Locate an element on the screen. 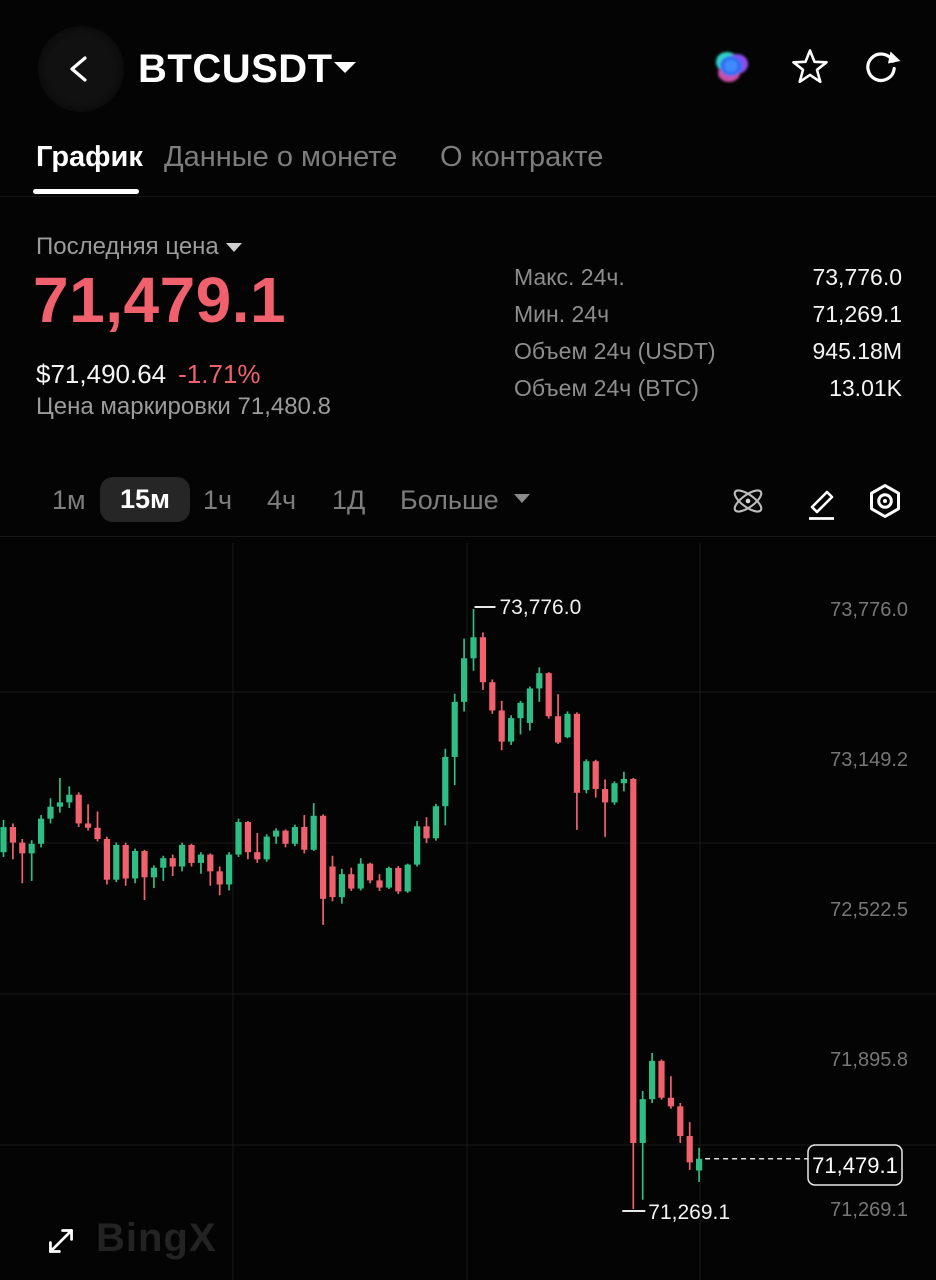  timeframe-1d: 1Д is located at coordinates (349, 500).